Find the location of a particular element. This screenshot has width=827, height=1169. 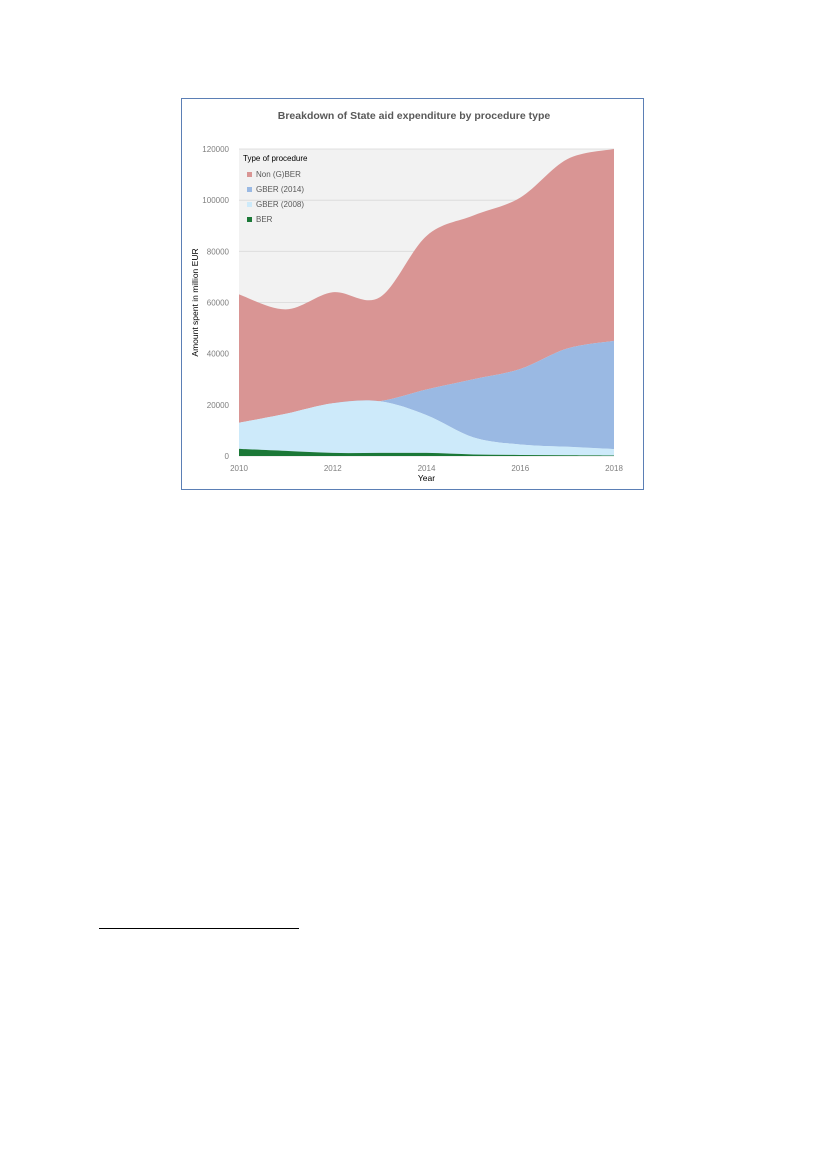

y-tick-label: 0 is located at coordinates (227, 456).